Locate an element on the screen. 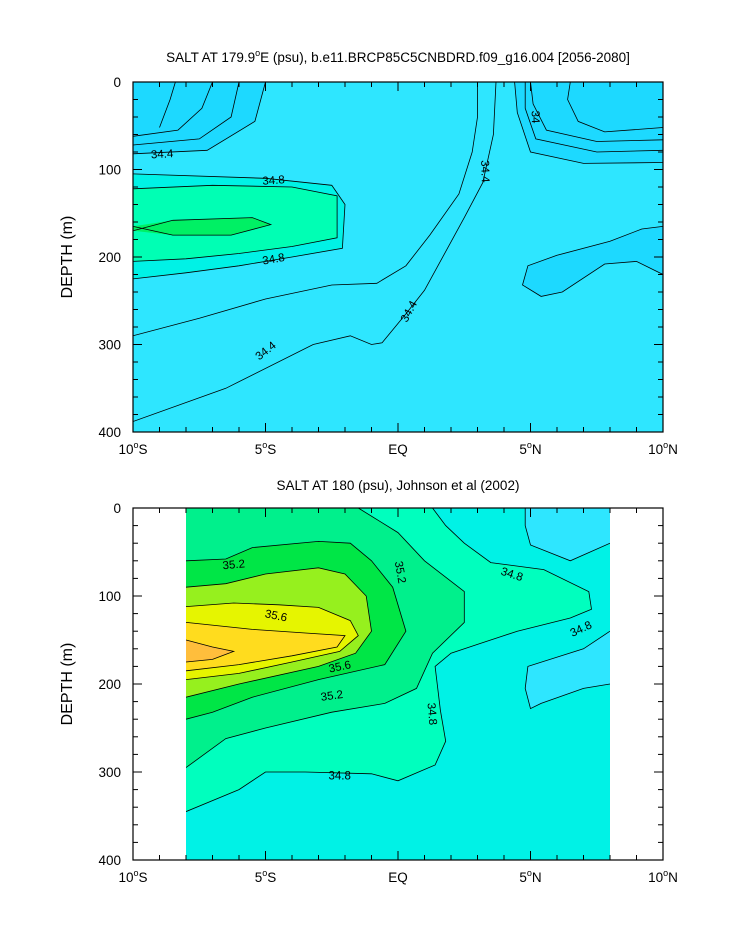 The height and width of the screenshot is (950, 733). contour-label: 34 is located at coordinates (535, 117).